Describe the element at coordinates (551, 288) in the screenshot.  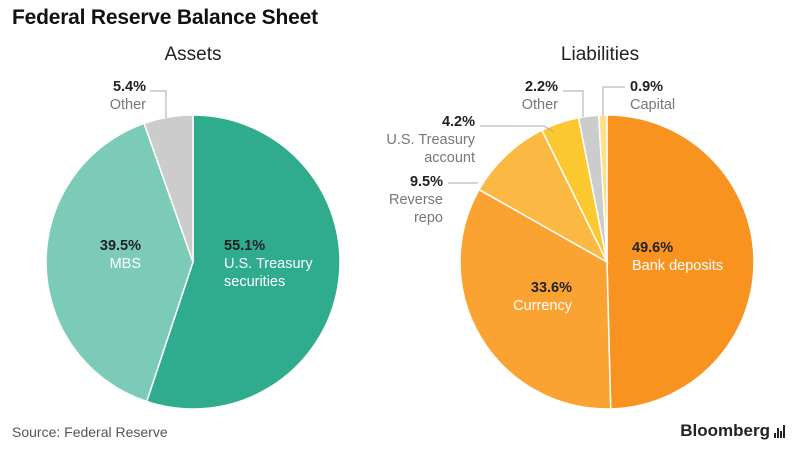
I see `slice-percent: 33.6%` at that location.